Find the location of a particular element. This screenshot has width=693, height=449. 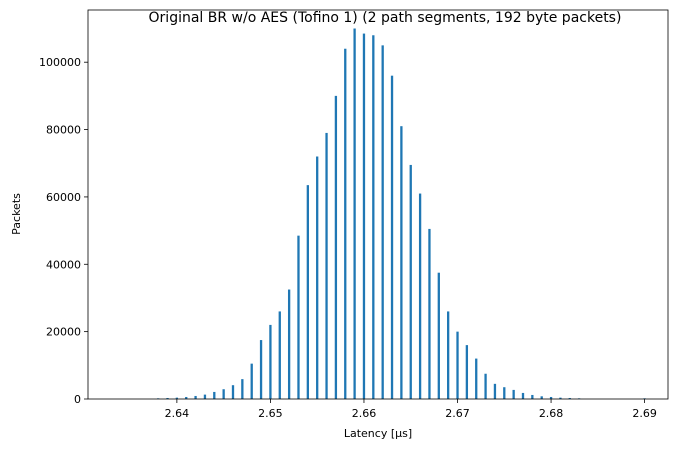

y-tick-label: 60000 is located at coordinates (63, 197).